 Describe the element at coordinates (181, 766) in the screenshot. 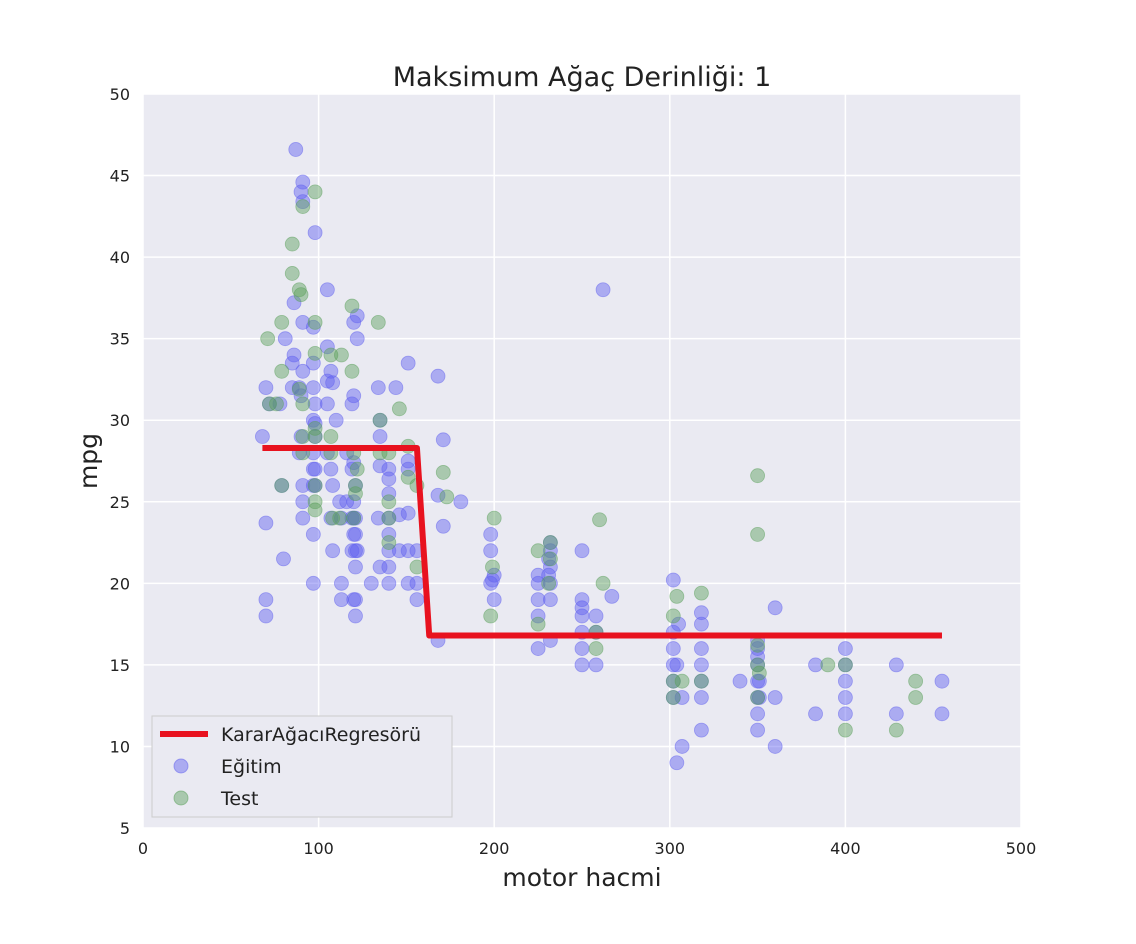

I see `legend-train-swatch` at that location.